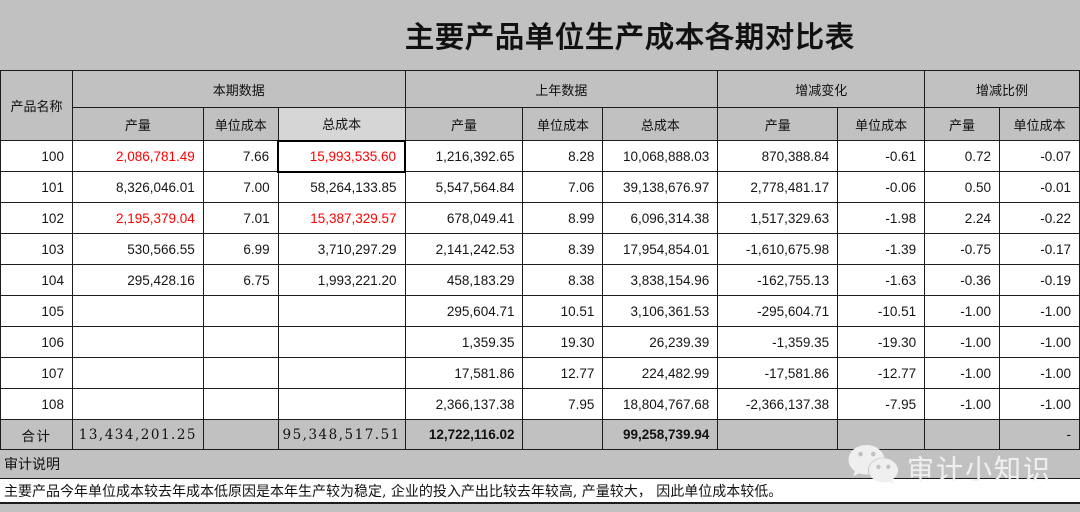  I want to click on value-cell: -7.95, so click(881, 404).